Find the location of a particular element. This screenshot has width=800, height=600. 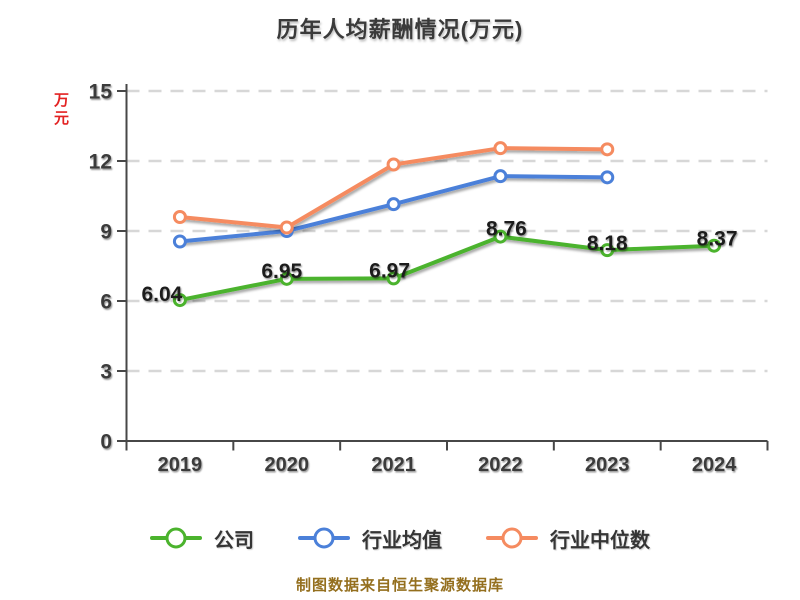

legend-item-行业中位数: 行业中位数 is located at coordinates (568, 538).